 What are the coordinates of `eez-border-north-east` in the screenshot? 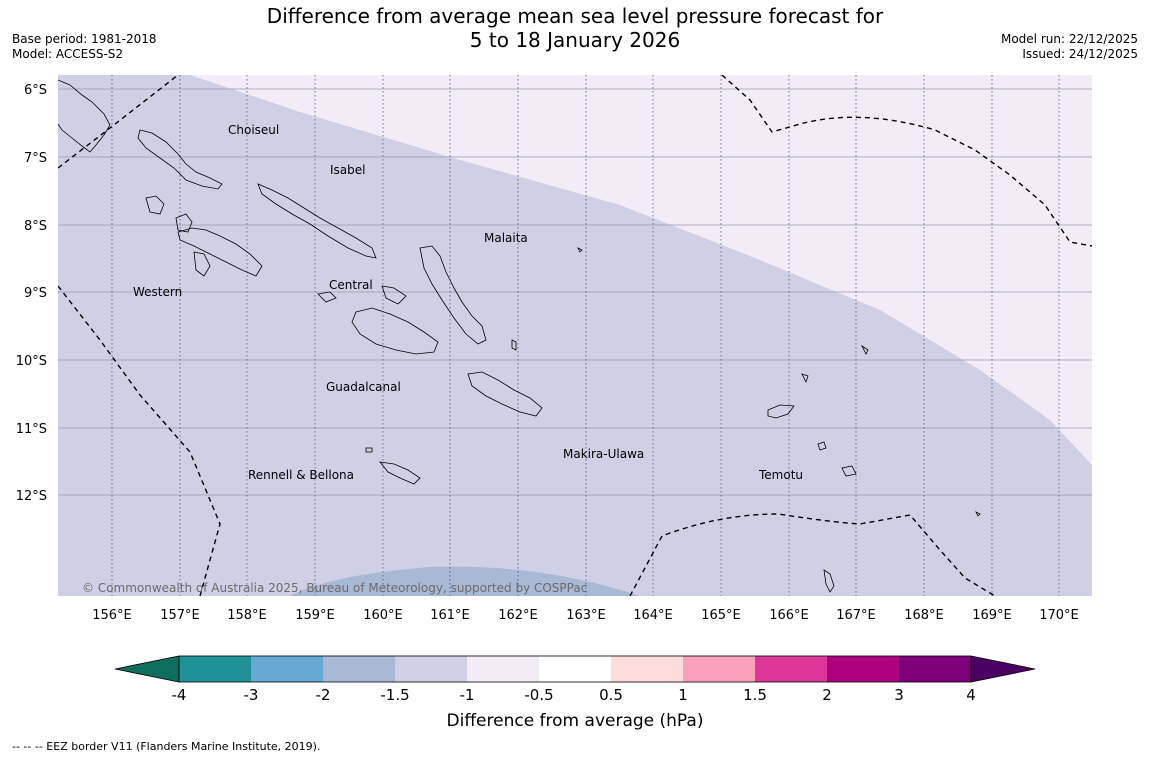 It's located at (906, 161).